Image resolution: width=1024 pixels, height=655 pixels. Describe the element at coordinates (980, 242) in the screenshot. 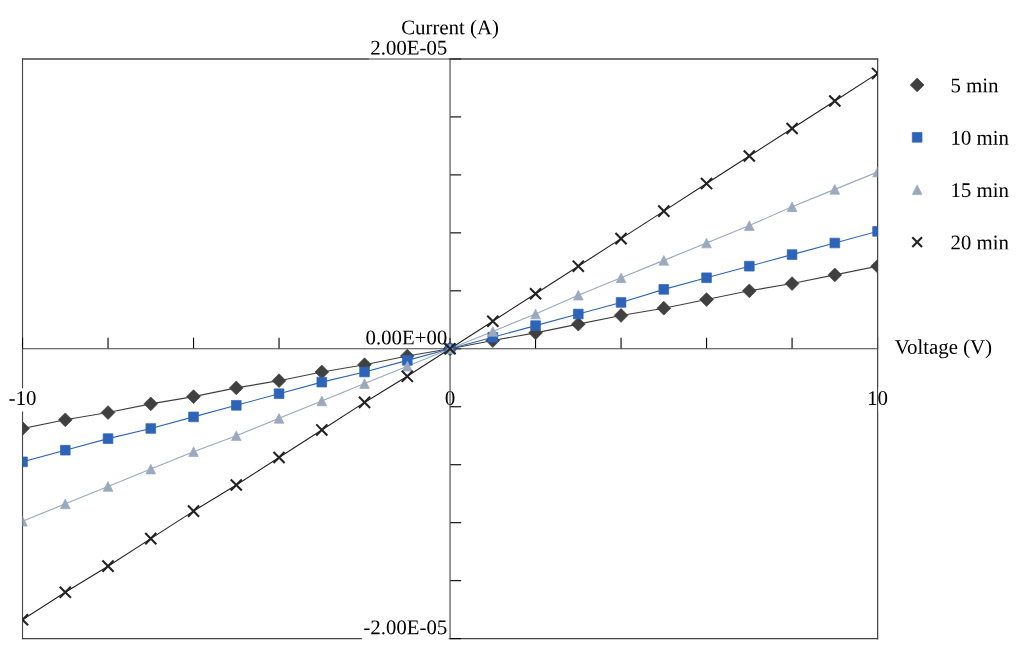

I see `legend-label: 20 min` at that location.